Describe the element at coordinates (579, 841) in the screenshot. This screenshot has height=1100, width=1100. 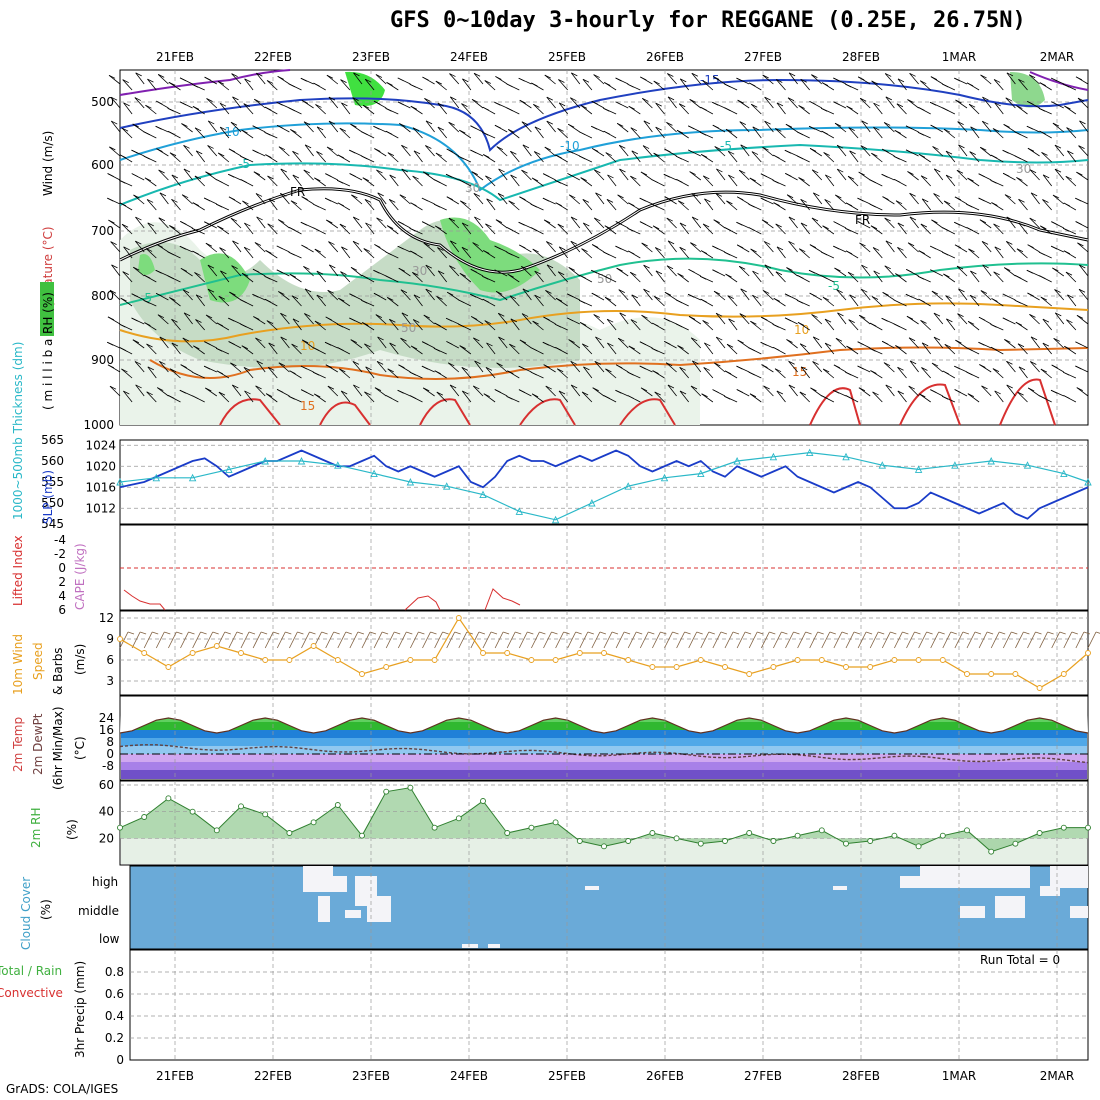
I see `rh-marker` at that location.